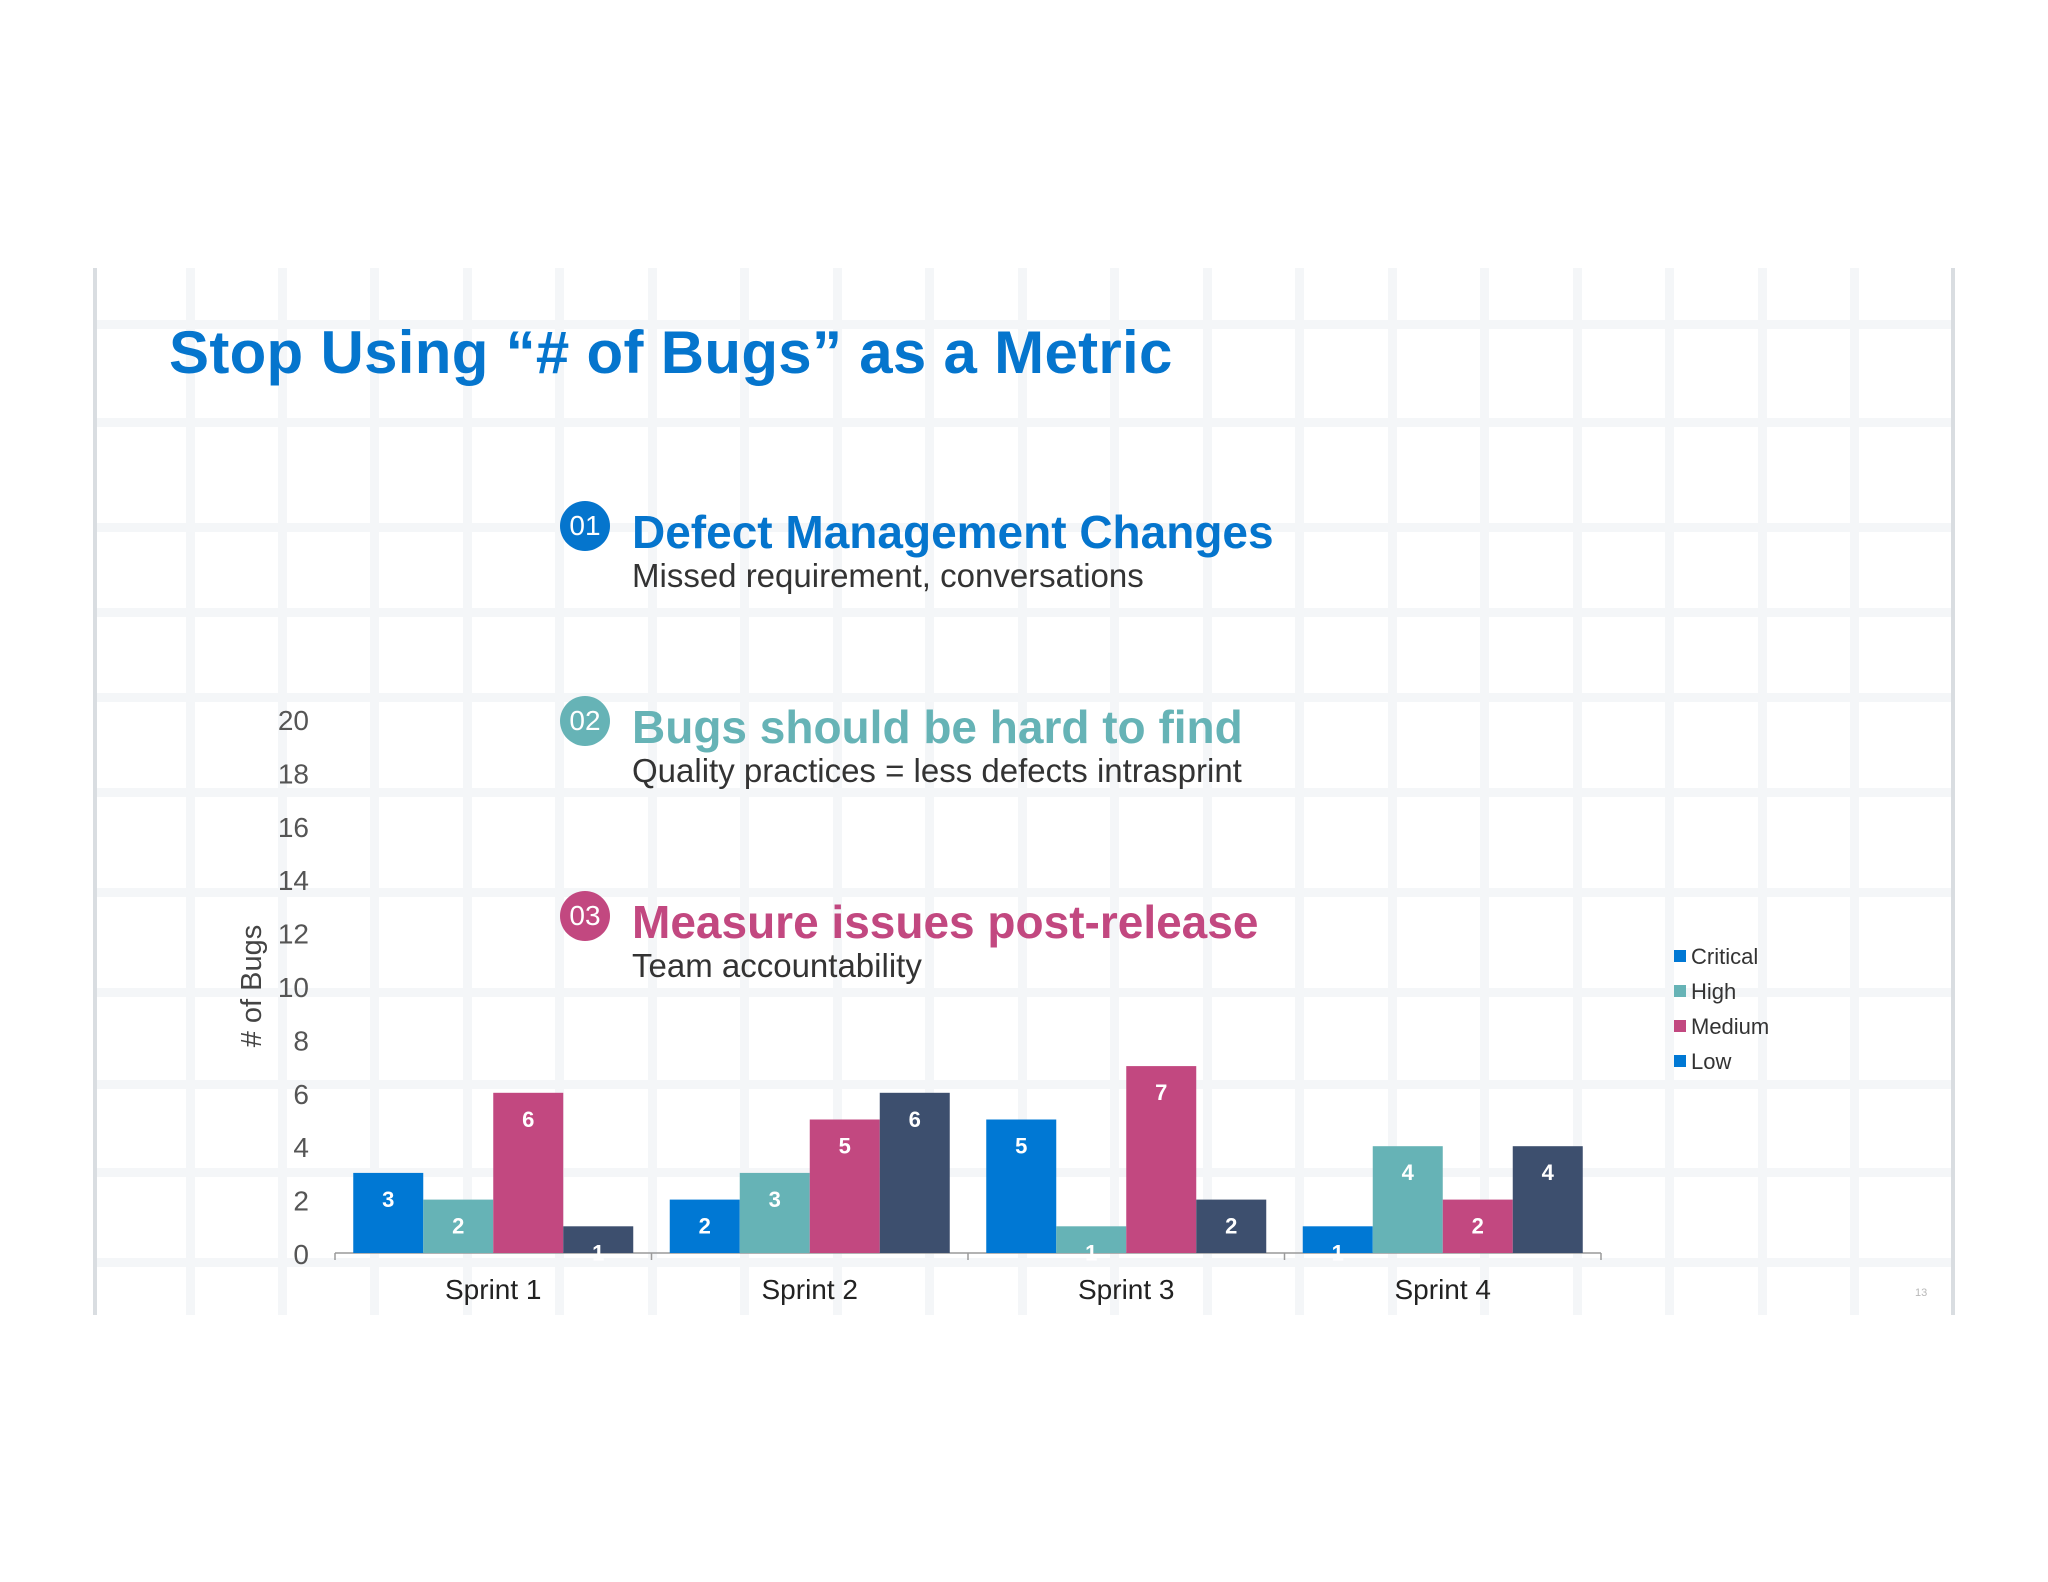 This screenshot has height=1582, width=2048. What do you see at coordinates (585, 526) in the screenshot?
I see `point-number-badge: 01` at bounding box center [585, 526].